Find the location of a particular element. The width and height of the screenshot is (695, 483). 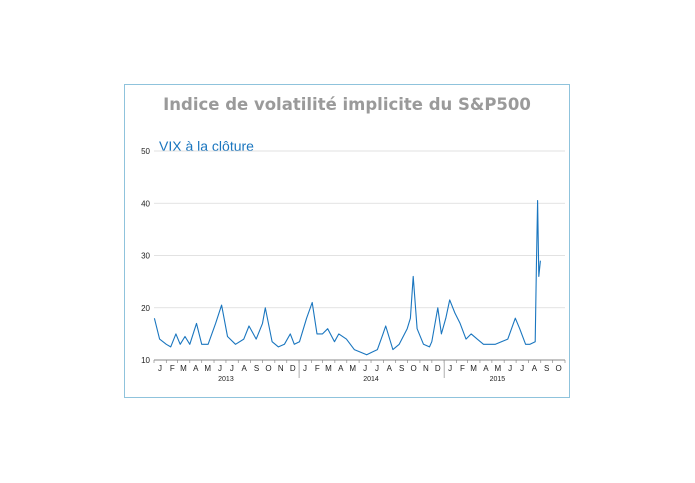

year-label: 2014 is located at coordinates (371, 379).